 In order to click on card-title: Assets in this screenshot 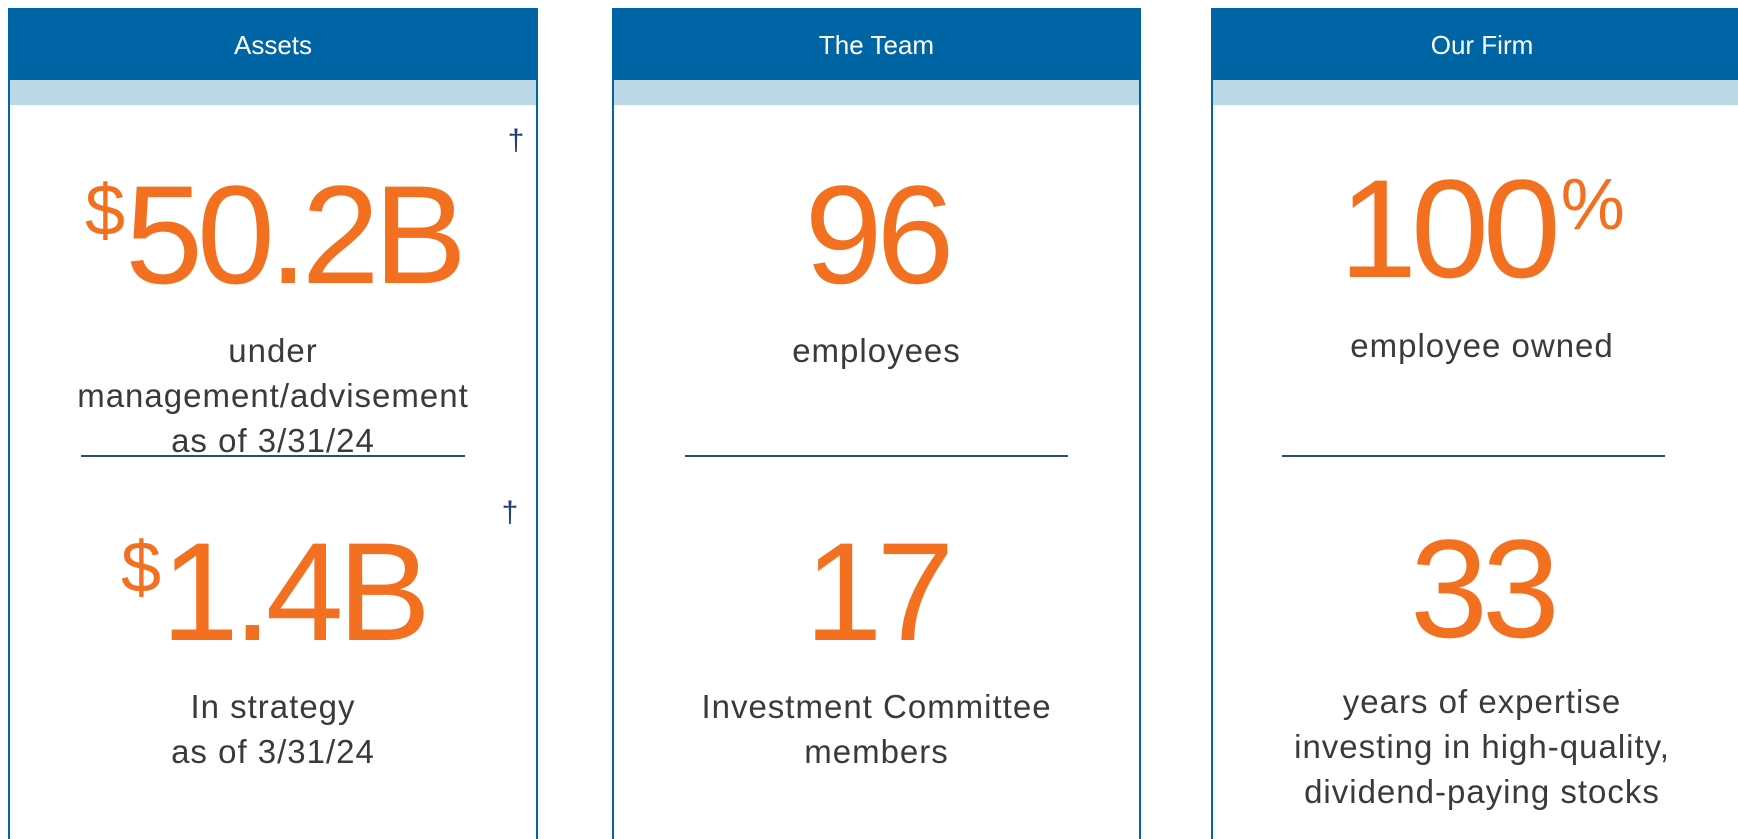, I will do `click(273, 45)`.